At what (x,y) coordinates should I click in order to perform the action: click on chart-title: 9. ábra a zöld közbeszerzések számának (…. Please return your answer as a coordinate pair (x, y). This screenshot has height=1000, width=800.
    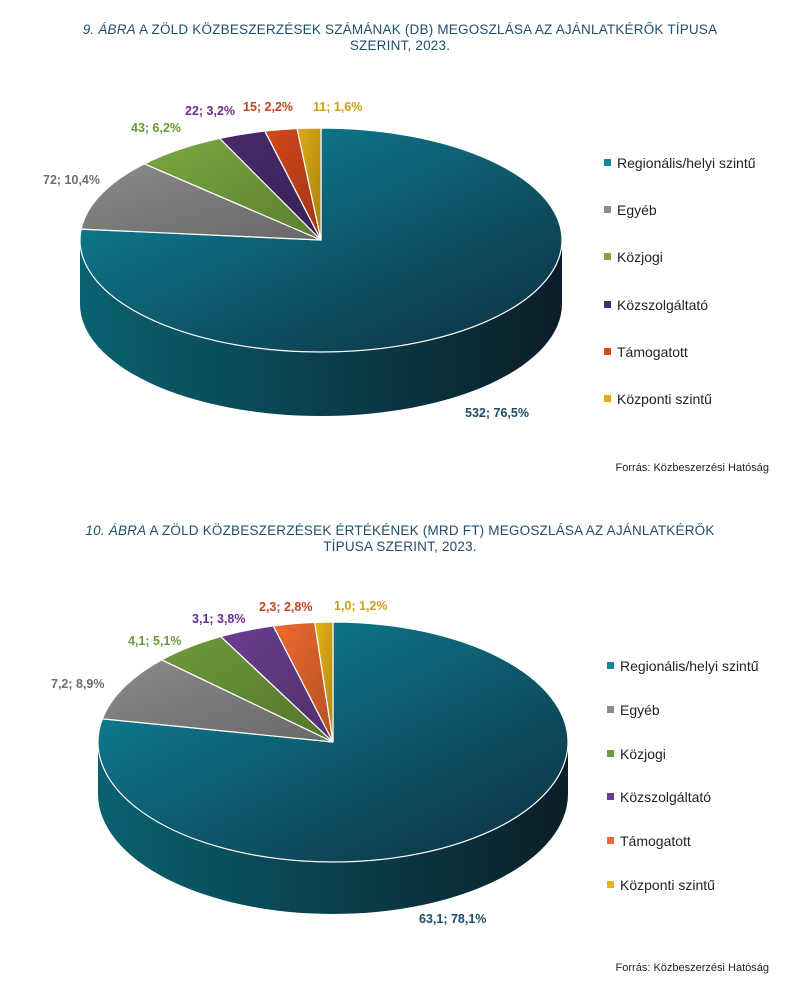
    Looking at the image, I should click on (400, 38).